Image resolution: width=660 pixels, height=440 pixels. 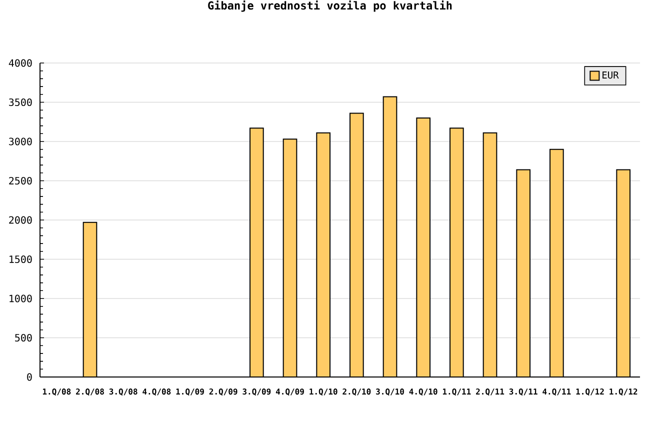 What do you see at coordinates (123, 392) in the screenshot?
I see `x-tick-label: 3.Q/08` at bounding box center [123, 392].